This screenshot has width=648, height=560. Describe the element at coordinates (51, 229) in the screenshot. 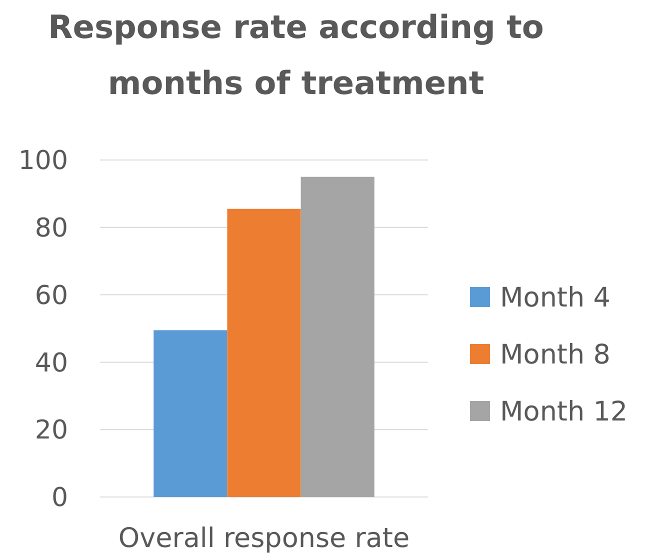

I see `y-tick-label: 80` at that location.